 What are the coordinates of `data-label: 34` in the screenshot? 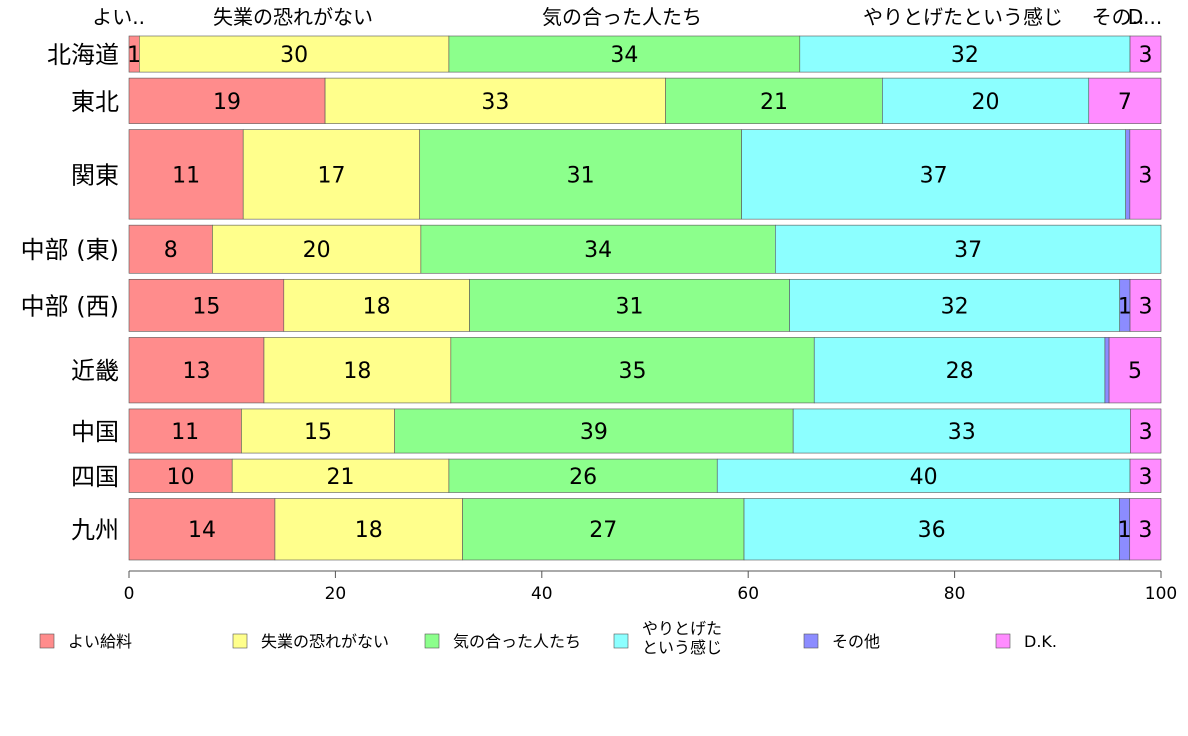 It's located at (598, 250).